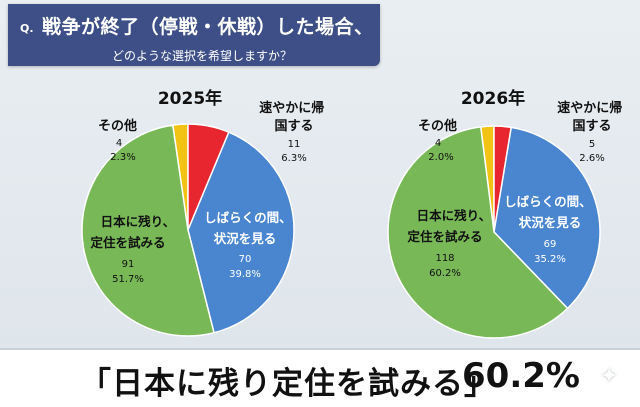  Describe the element at coordinates (521, 376) in the screenshot. I see `banner-percent: 60.2%` at that location.